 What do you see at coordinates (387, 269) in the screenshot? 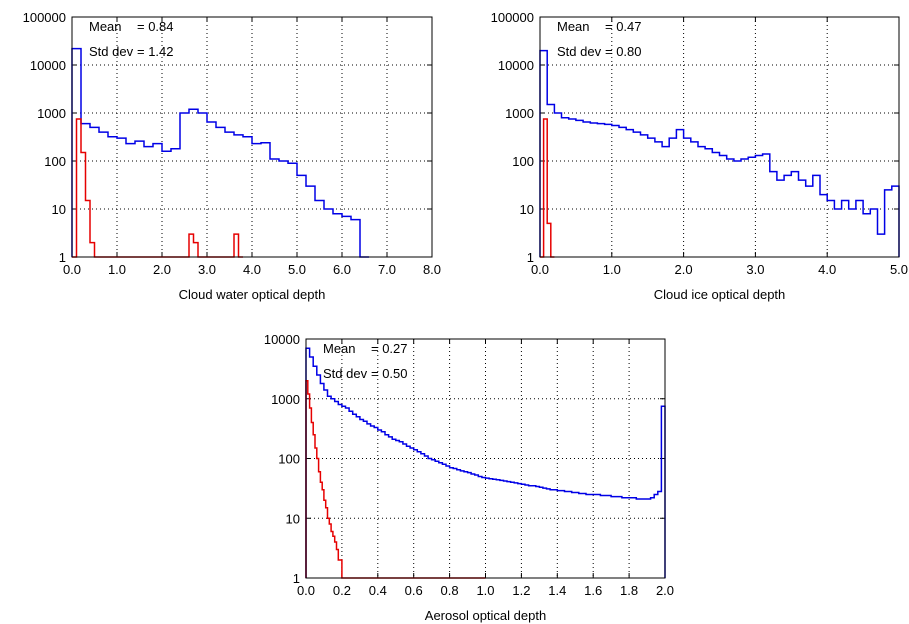
I see `x-tick-label: 7.0` at bounding box center [387, 269].